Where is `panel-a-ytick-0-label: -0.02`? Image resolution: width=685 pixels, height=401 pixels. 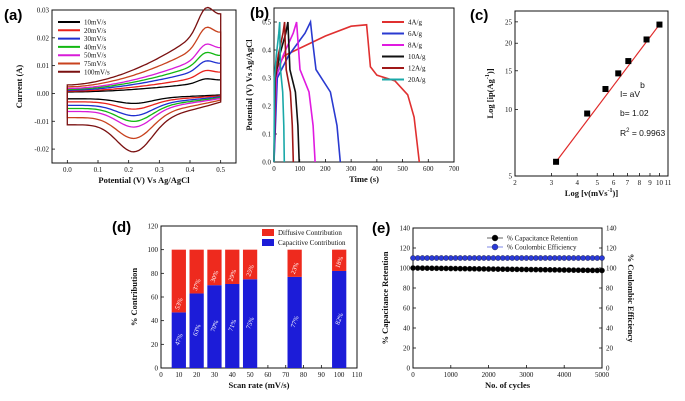
panel-a-ytick-0-label: -0.02 is located at coordinates (41, 150).